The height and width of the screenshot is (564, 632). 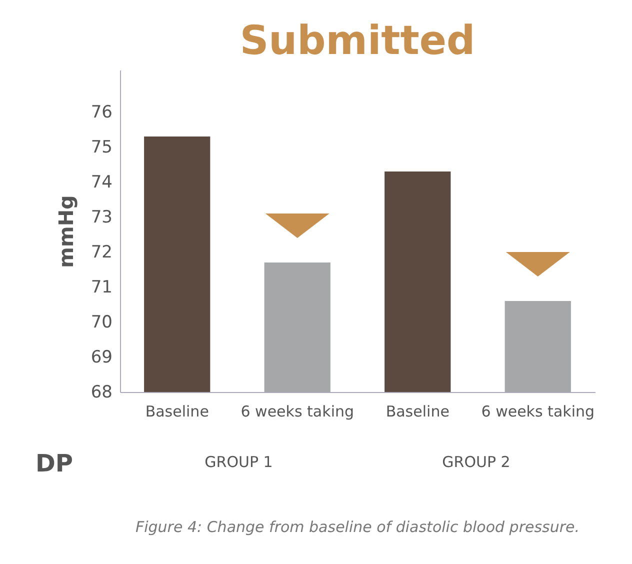 What do you see at coordinates (476, 462) in the screenshot?
I see `text: GROUP 2` at bounding box center [476, 462].